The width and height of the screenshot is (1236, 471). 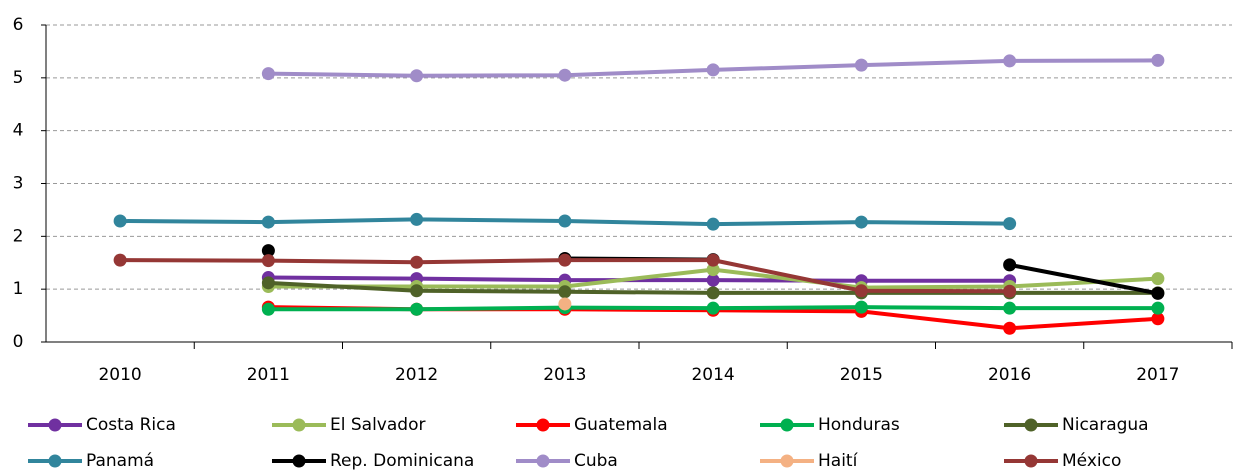 I want to click on legend-label: Costa Rica, so click(x=131, y=425).